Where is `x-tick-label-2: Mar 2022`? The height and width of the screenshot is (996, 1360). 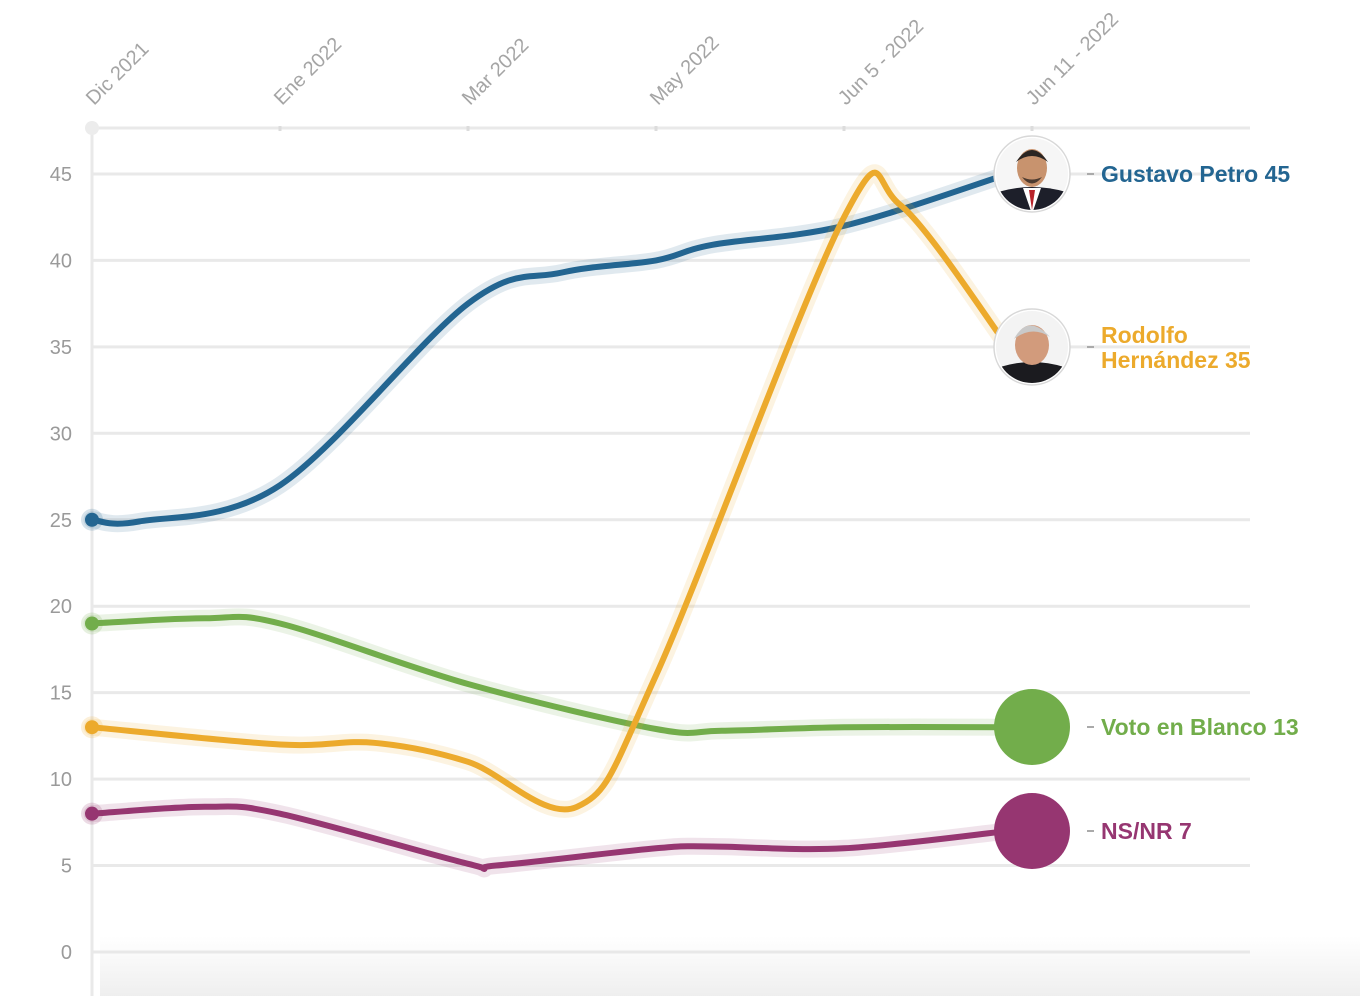
x-tick-label-2: Mar 2022 is located at coordinates (495, 71).